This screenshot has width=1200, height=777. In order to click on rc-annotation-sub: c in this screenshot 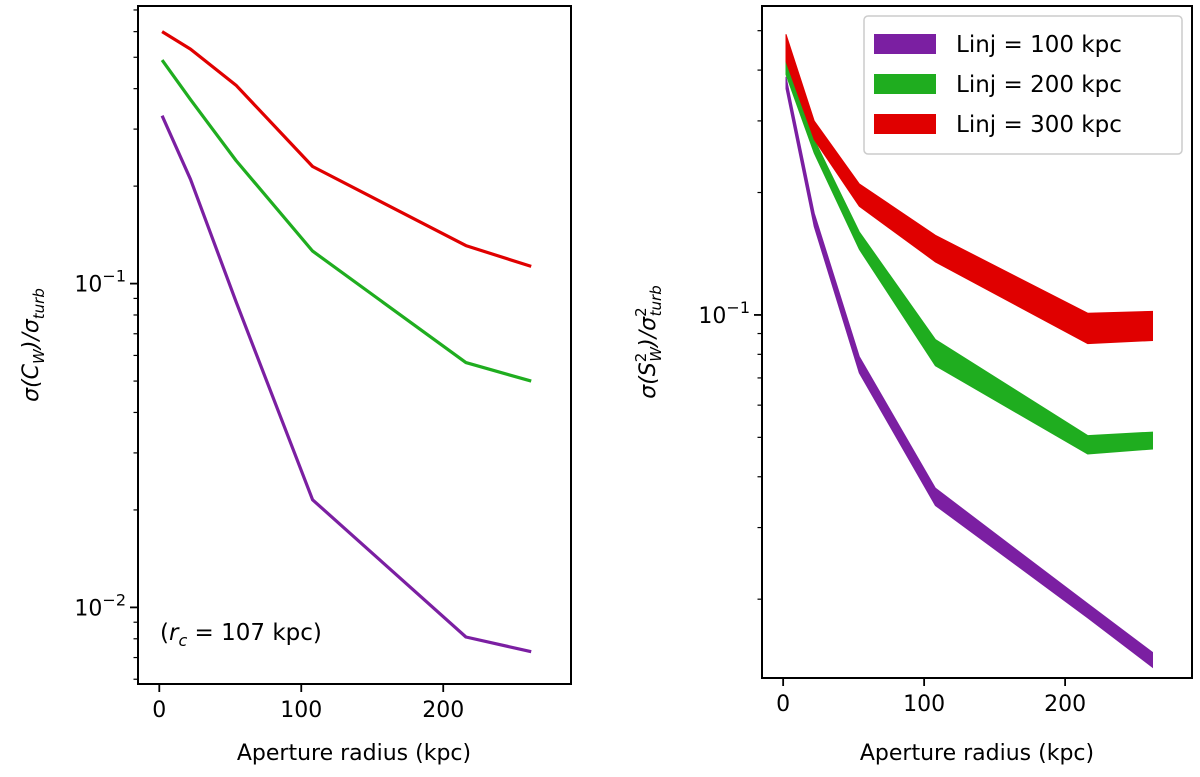, I will do `click(182, 640)`.